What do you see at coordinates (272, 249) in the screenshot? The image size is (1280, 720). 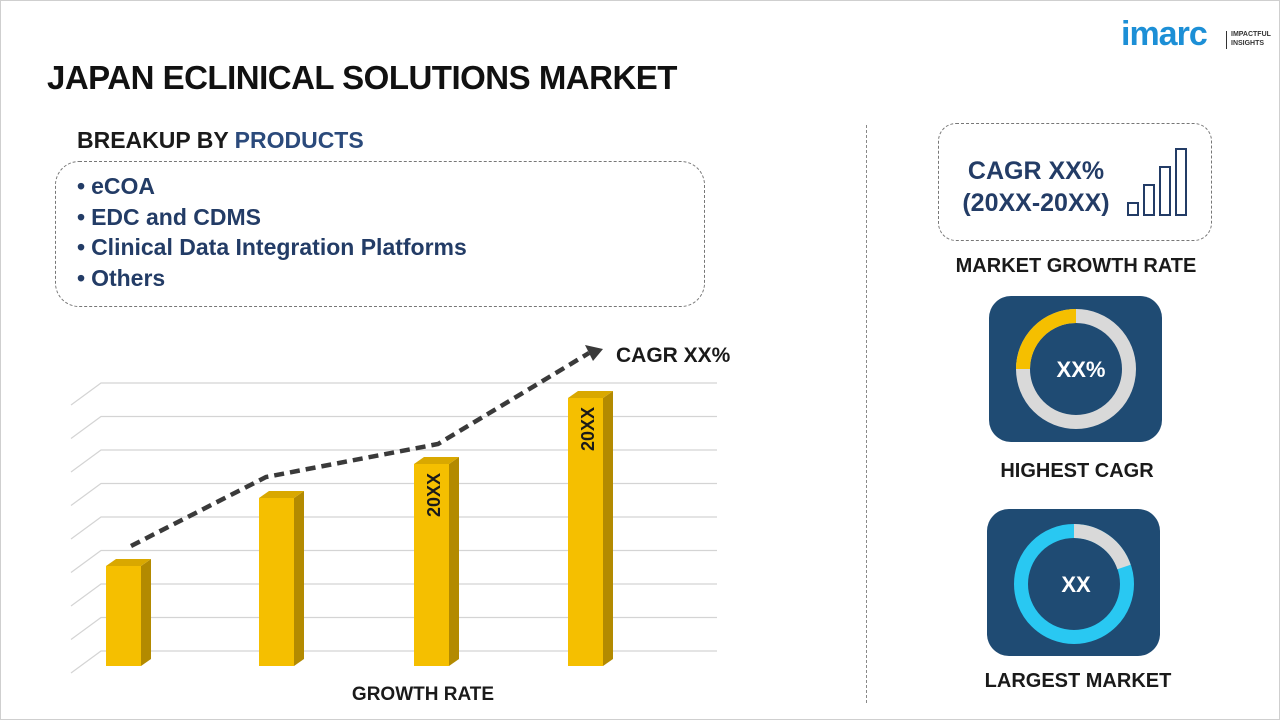 I see `segment-item: Clinical Data Integration Platforms` at bounding box center [272, 249].